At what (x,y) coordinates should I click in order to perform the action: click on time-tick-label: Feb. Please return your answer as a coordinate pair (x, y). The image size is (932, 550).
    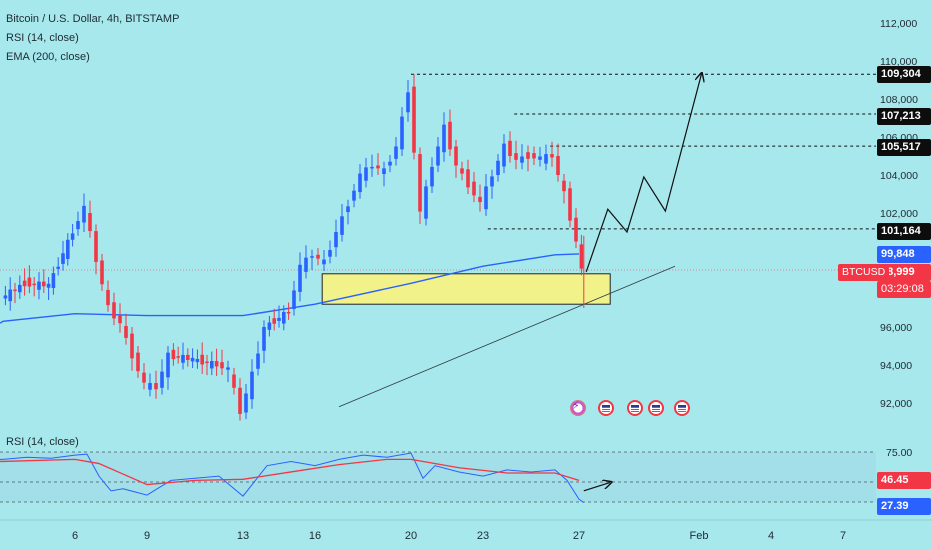
    Looking at the image, I should click on (699, 536).